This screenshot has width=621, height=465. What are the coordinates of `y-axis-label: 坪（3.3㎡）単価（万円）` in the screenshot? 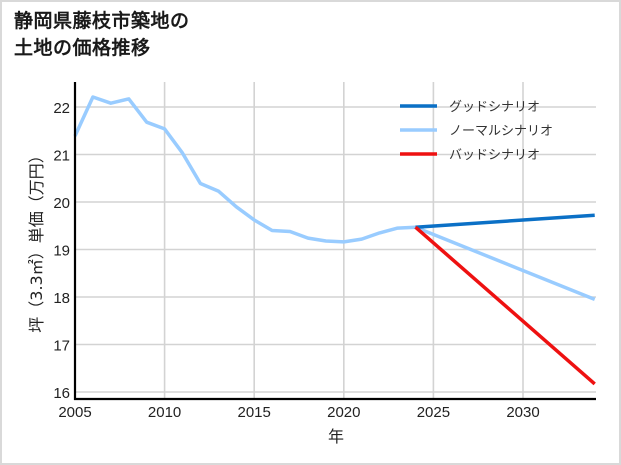 It's located at (36, 239).